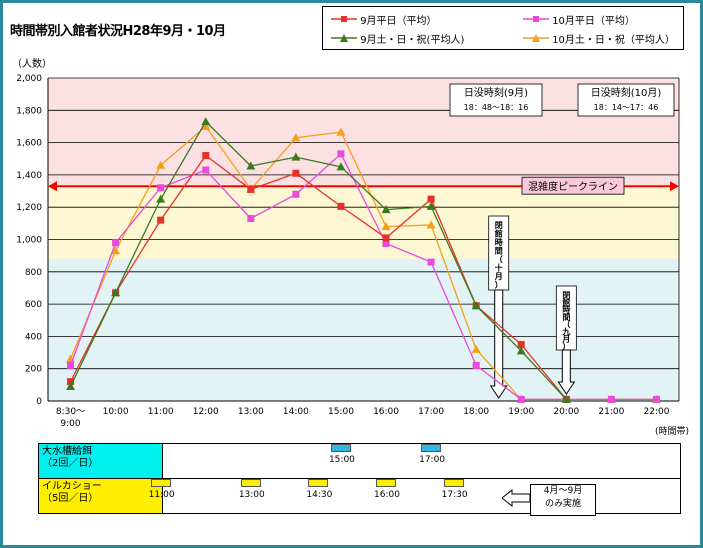  I want to click on y-tick-label: 200, so click(33, 370).